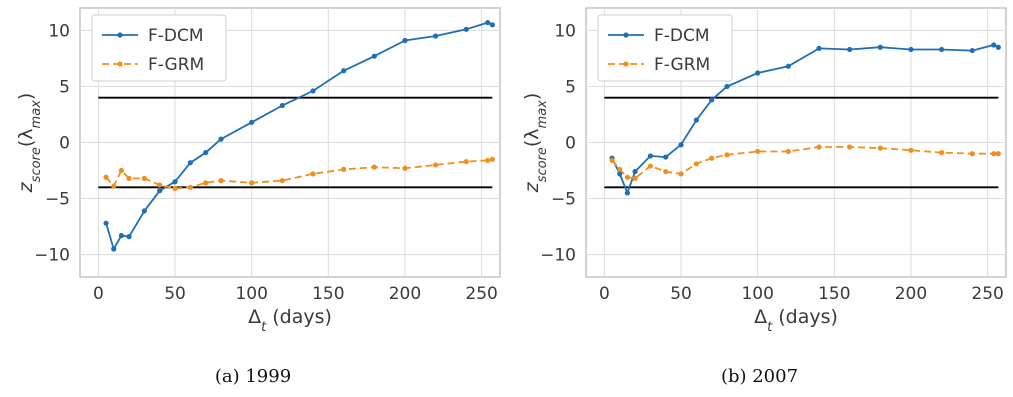 This screenshot has height=397, width=1013. I want to click on chart-0-xtick-5: 250, so click(481, 294).